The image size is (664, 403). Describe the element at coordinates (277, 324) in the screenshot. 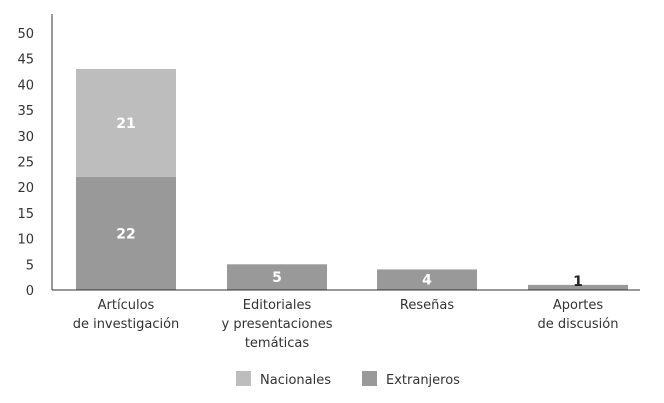

I see `category-label: Editoriales y presentaciones temáticas` at that location.